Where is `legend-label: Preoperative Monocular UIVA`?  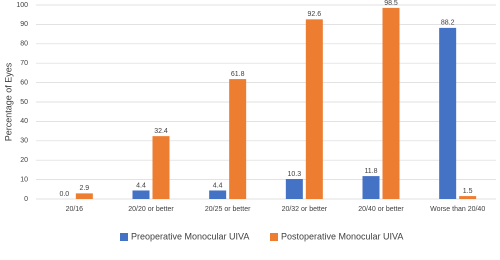 legend-label: Preoperative Monocular UIVA is located at coordinates (190, 236).